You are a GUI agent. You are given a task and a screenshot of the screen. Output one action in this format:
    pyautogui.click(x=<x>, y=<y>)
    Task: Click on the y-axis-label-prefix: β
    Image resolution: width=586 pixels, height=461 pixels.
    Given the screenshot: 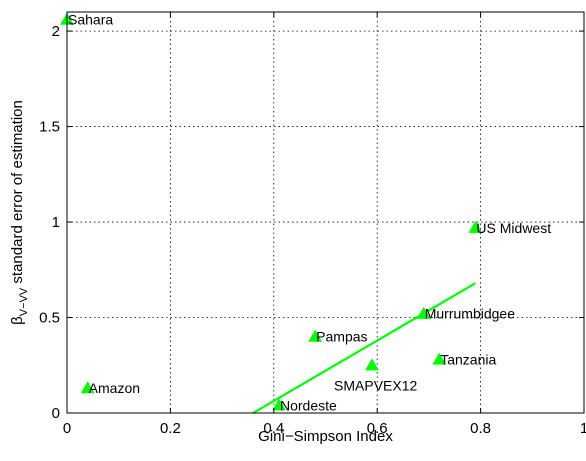 What is the action you would take?
    pyautogui.click(x=17, y=320)
    